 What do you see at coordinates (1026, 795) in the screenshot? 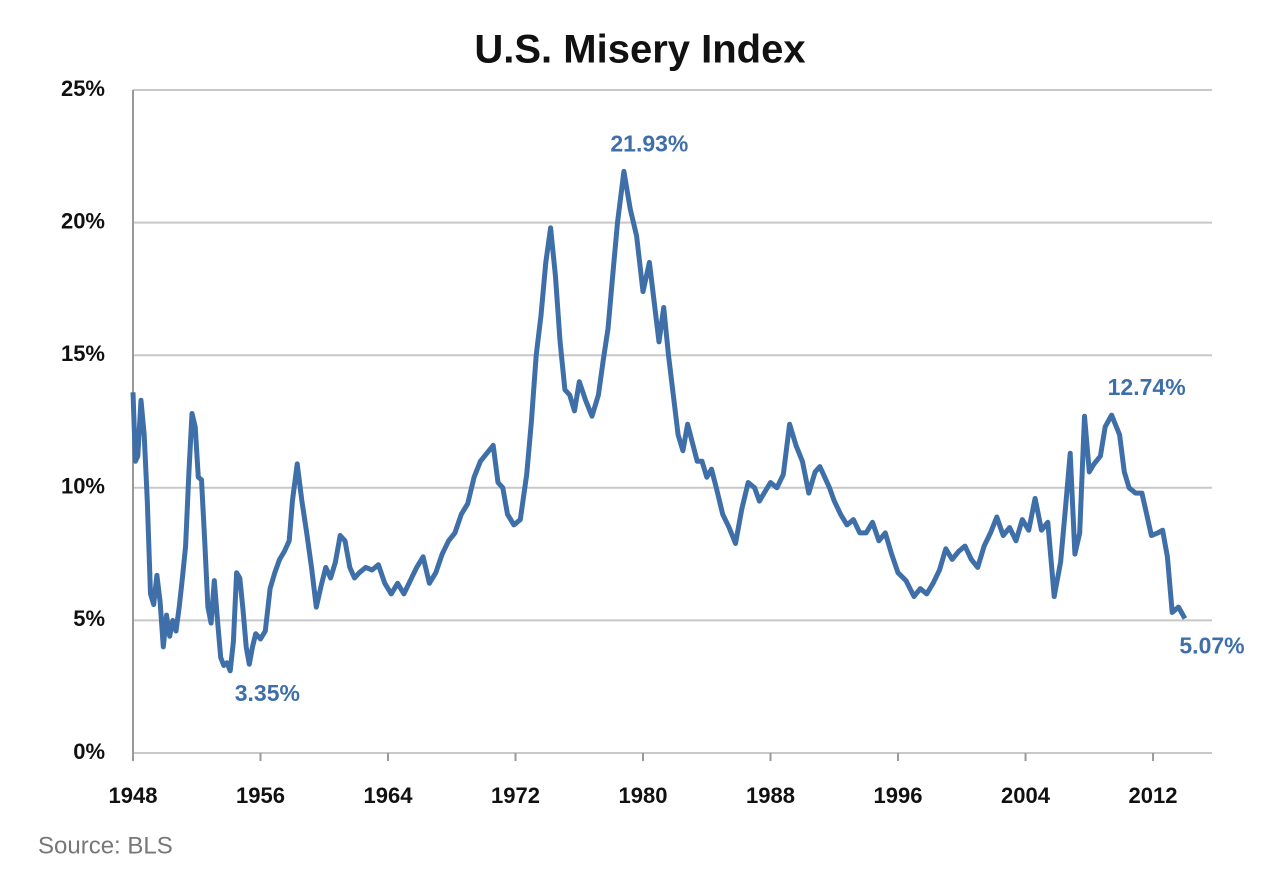
I see `x-tick-label: 2004` at bounding box center [1026, 795].